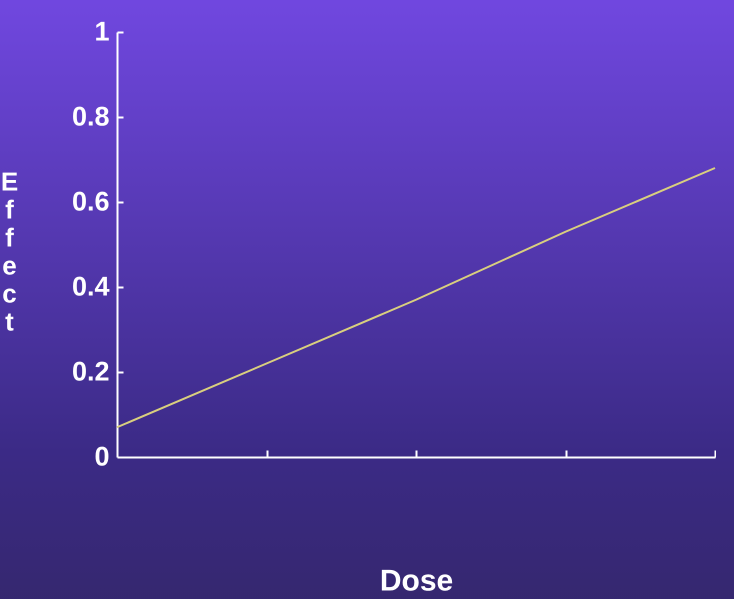  What do you see at coordinates (417, 581) in the screenshot?
I see `x-axis-title: Dose` at bounding box center [417, 581].